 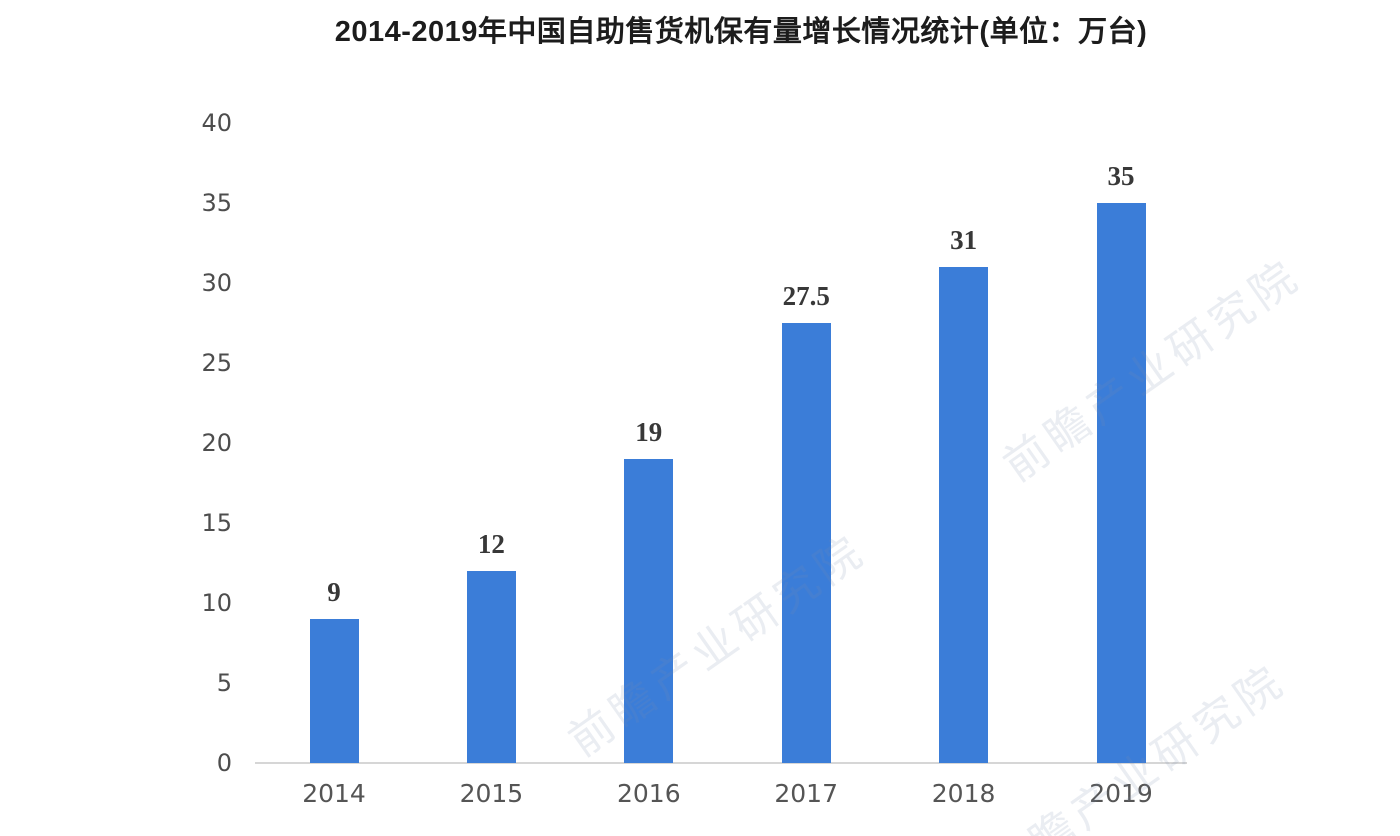 I want to click on y-tick-label: 30, so click(x=216, y=283).